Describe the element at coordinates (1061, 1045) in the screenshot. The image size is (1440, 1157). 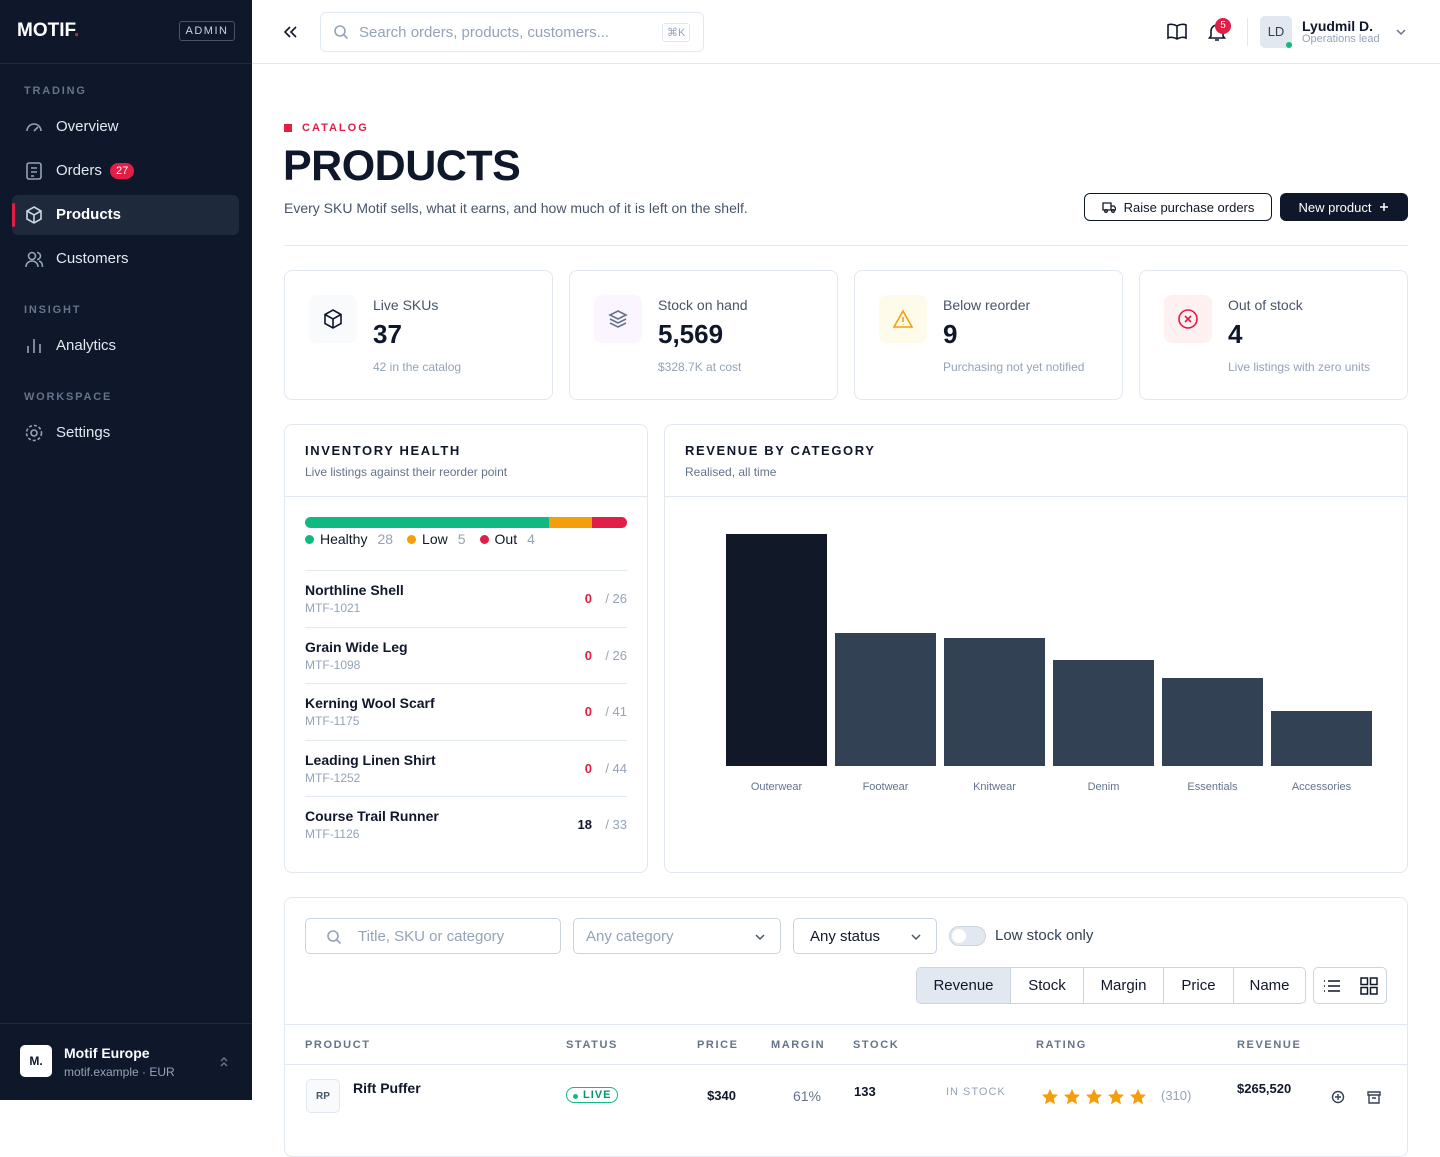
I see `column-header: RATING` at that location.